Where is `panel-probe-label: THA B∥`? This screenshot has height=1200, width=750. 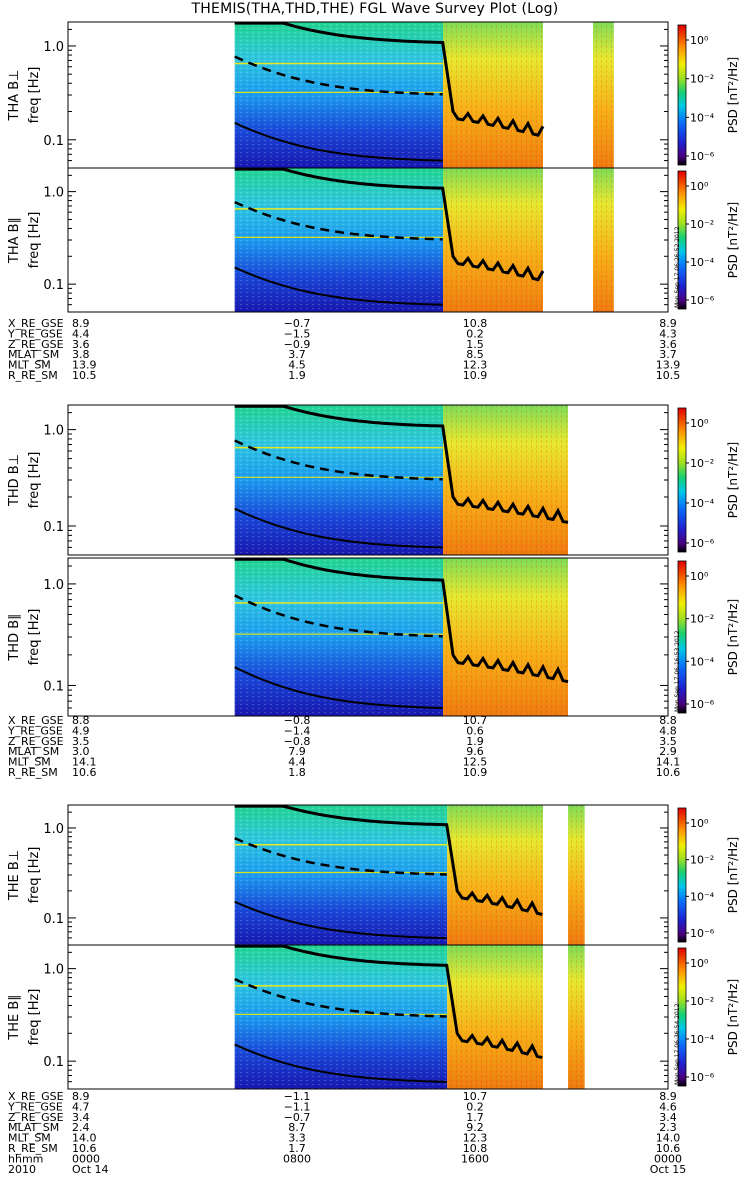
panel-probe-label: THA B∥ is located at coordinates (14, 240).